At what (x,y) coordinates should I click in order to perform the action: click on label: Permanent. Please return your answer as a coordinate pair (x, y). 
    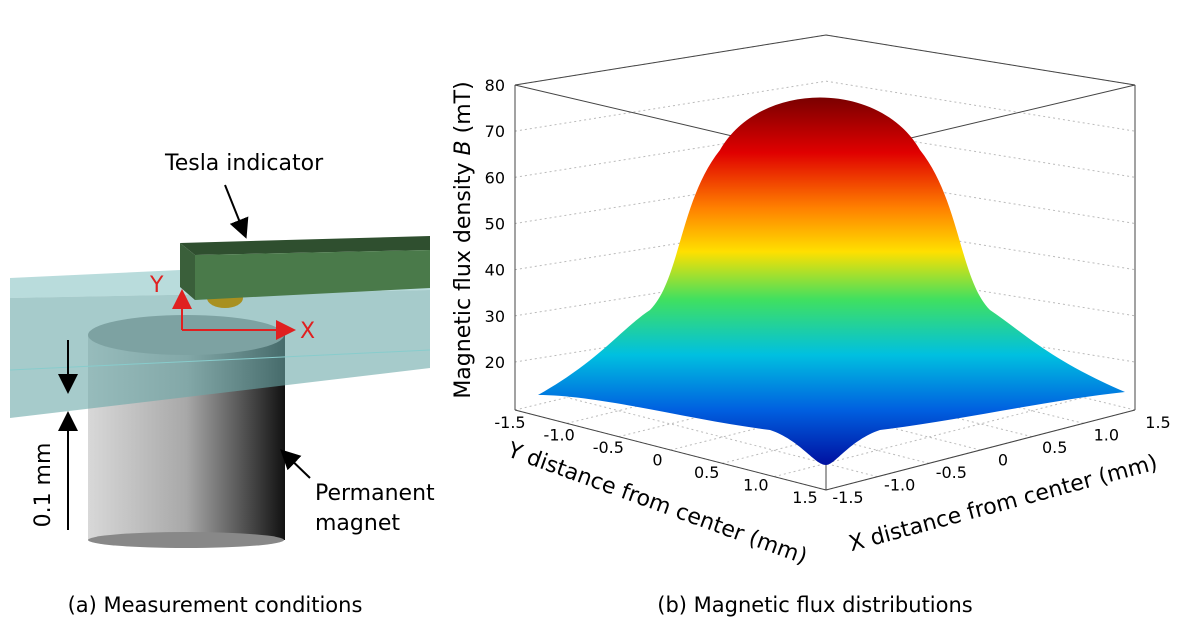
    Looking at the image, I should click on (375, 493).